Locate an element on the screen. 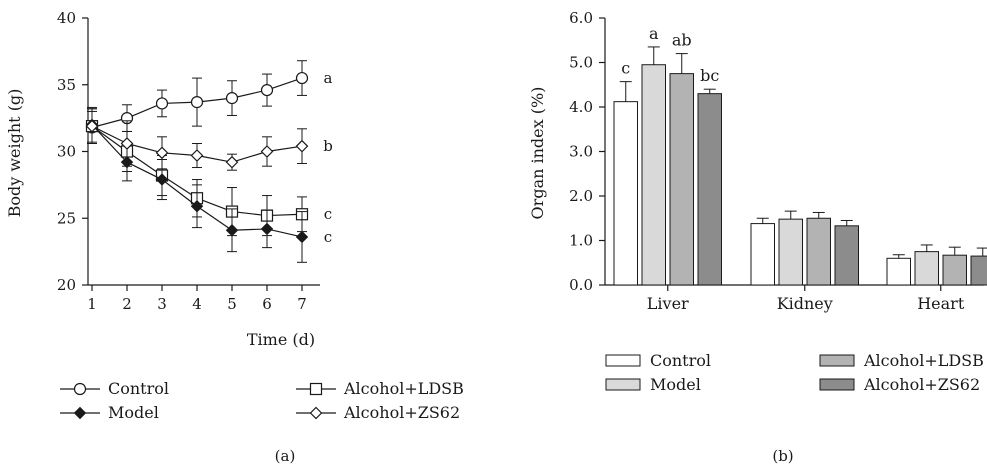 The width and height of the screenshot is (987, 468). significance-letter: bc is located at coordinates (709, 75).